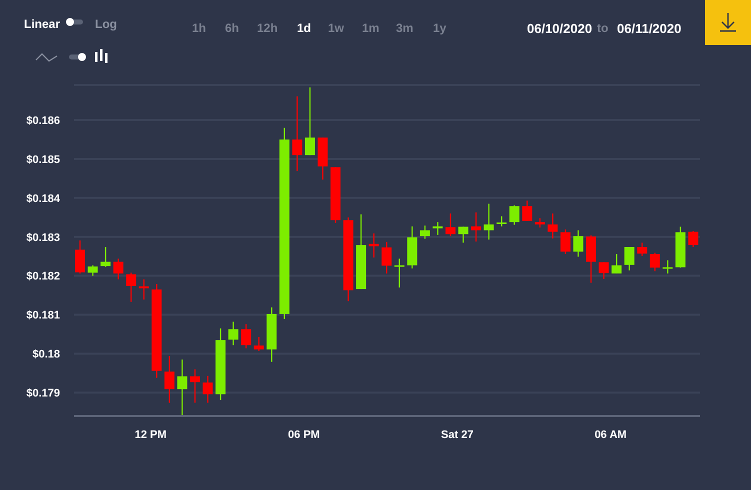  Describe the element at coordinates (371, 28) in the screenshot. I see `text: 1m` at that location.